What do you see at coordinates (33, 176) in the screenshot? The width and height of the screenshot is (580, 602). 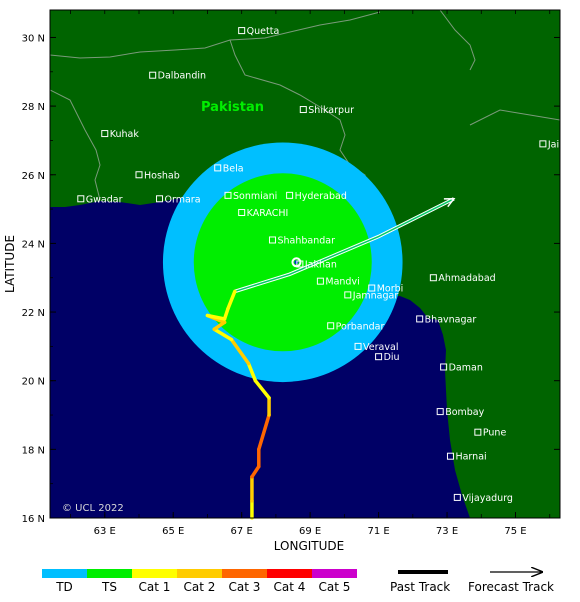 I see `y-tick-label: 26 N` at bounding box center [33, 176].